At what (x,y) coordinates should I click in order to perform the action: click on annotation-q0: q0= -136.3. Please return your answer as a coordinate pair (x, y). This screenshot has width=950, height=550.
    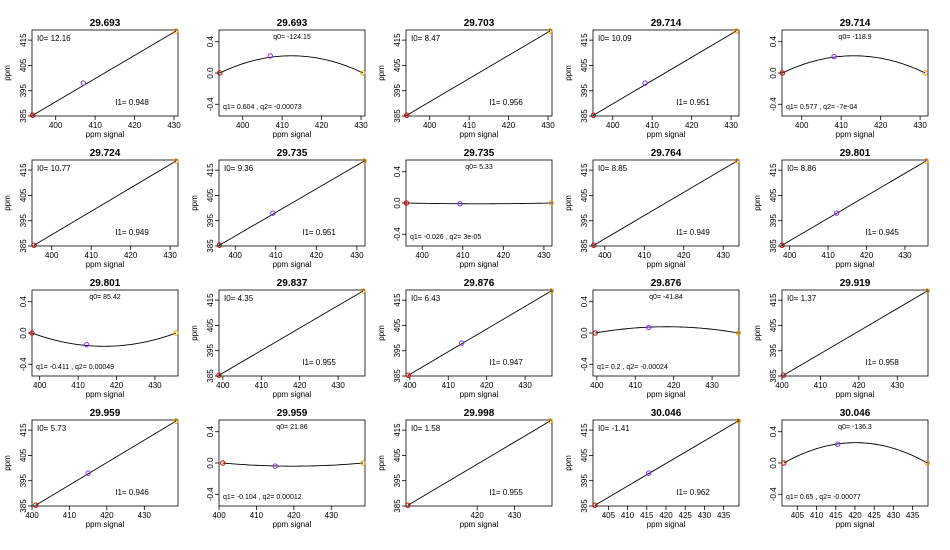
    Looking at the image, I should click on (855, 427).